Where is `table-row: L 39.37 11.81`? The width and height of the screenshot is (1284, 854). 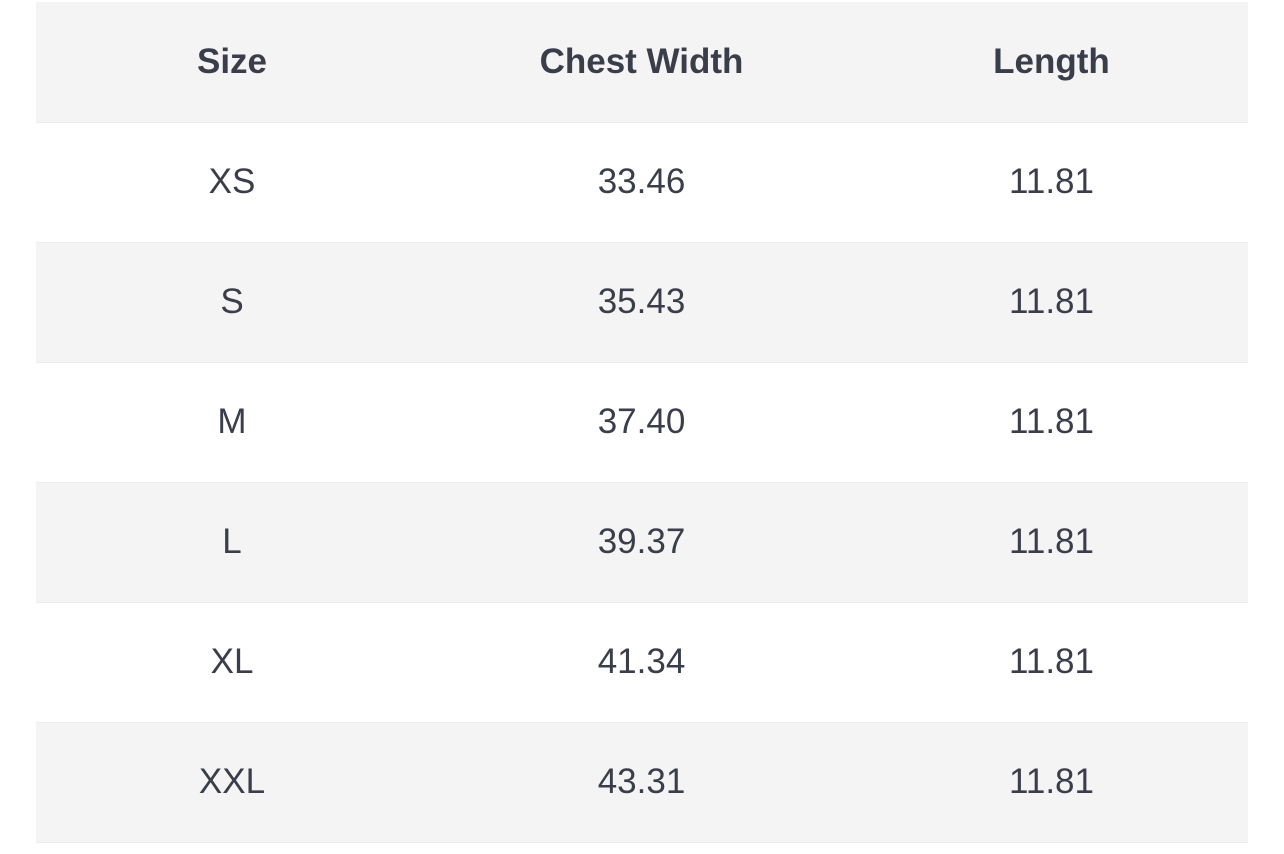
table-row: L 39.37 11.81 is located at coordinates (642, 542).